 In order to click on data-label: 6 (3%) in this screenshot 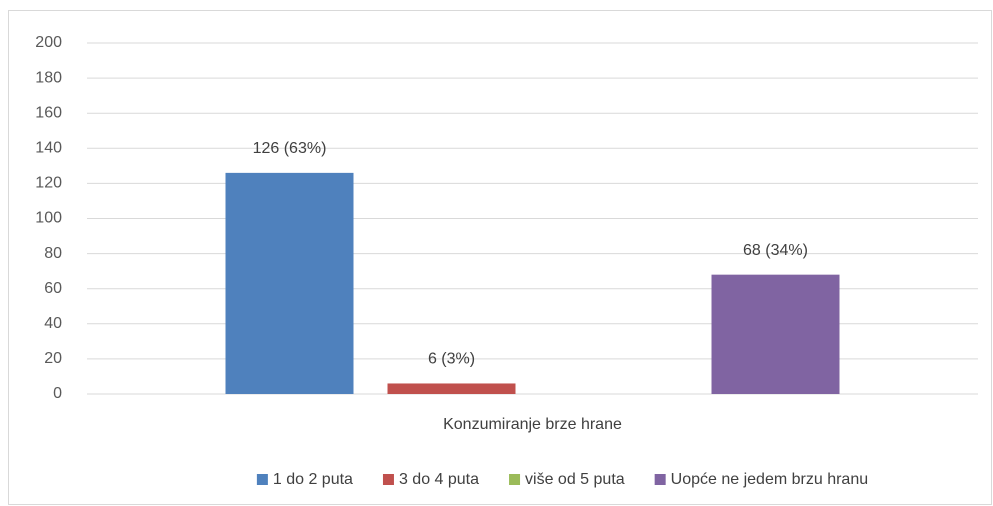, I will do `click(451, 359)`.